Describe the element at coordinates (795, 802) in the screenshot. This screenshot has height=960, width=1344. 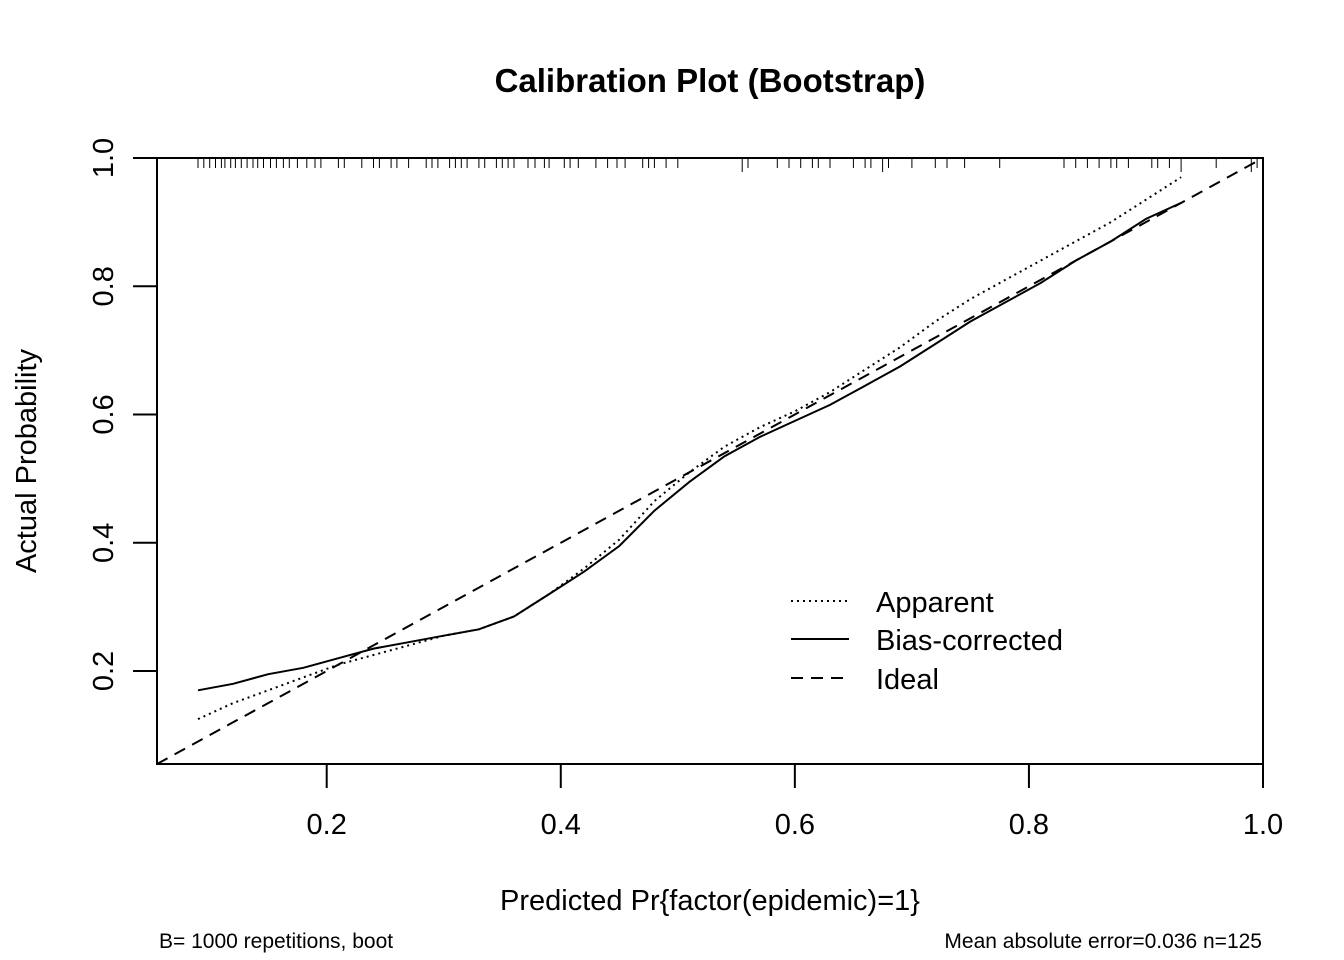
I see `x-axis: 0.2 0.4 0.6 0.8 1.0` at that location.